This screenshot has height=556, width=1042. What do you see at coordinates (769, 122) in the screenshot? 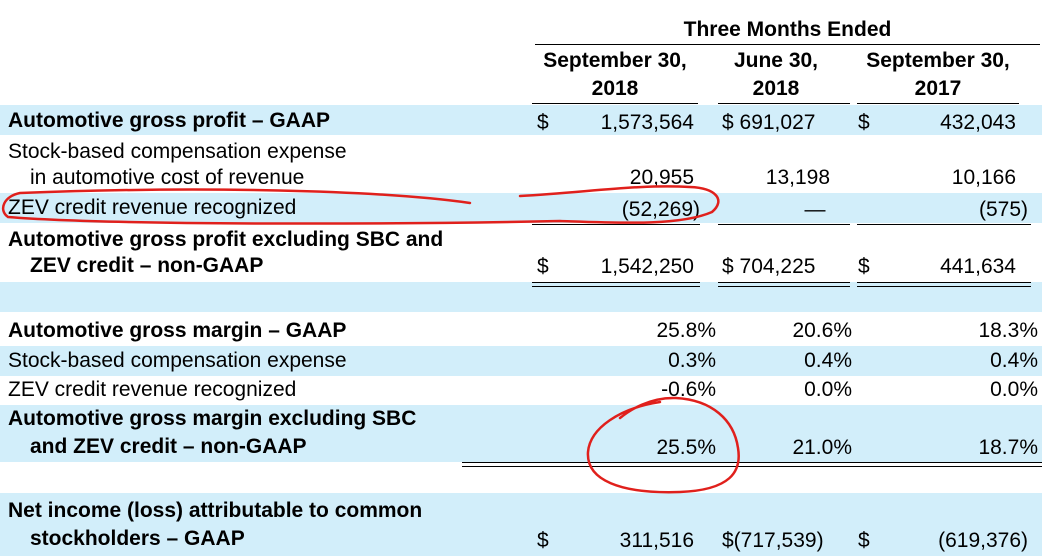
I see `value-cell: $ 691,027` at bounding box center [769, 122].